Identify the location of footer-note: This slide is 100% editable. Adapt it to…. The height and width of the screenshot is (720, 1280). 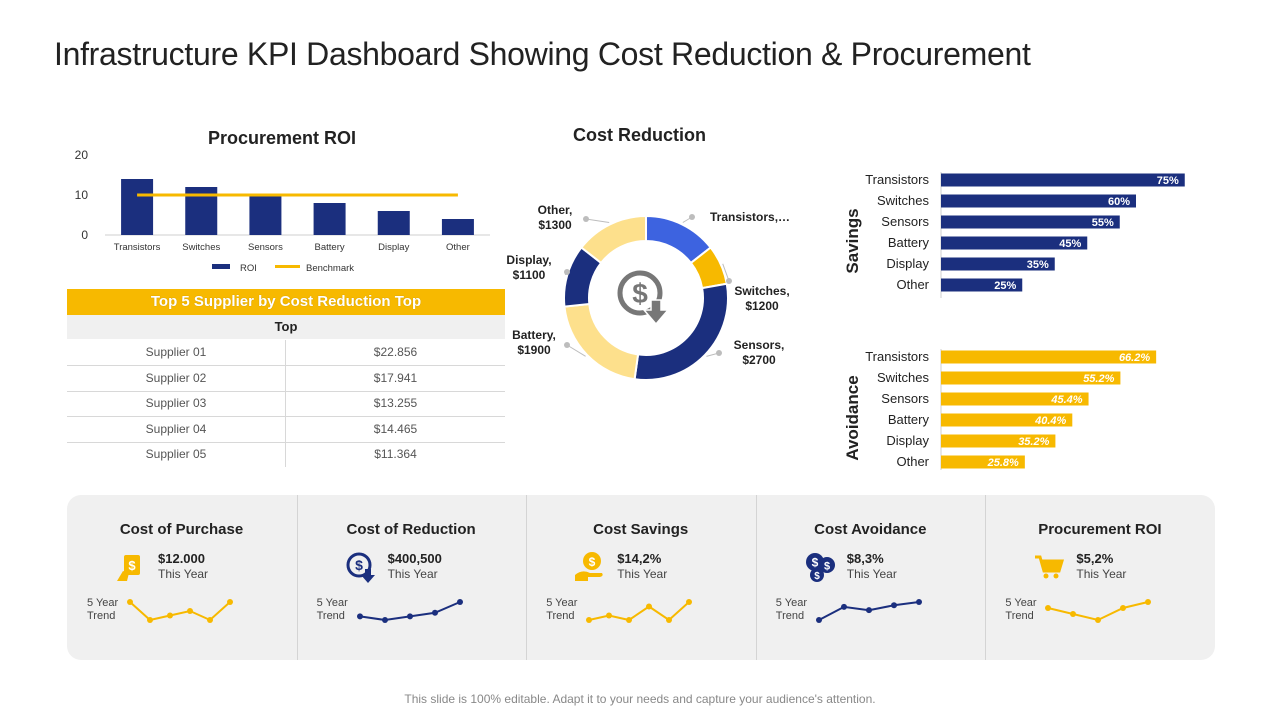
(640, 699).